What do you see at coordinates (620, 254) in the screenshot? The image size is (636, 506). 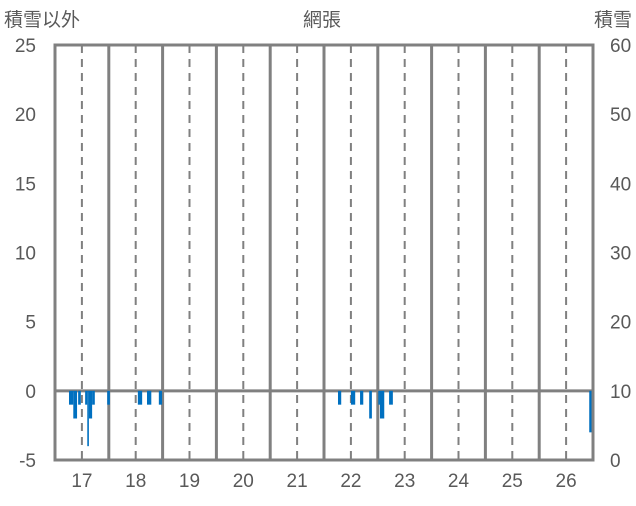 I see `y-right-tick-label: 30` at bounding box center [620, 254].